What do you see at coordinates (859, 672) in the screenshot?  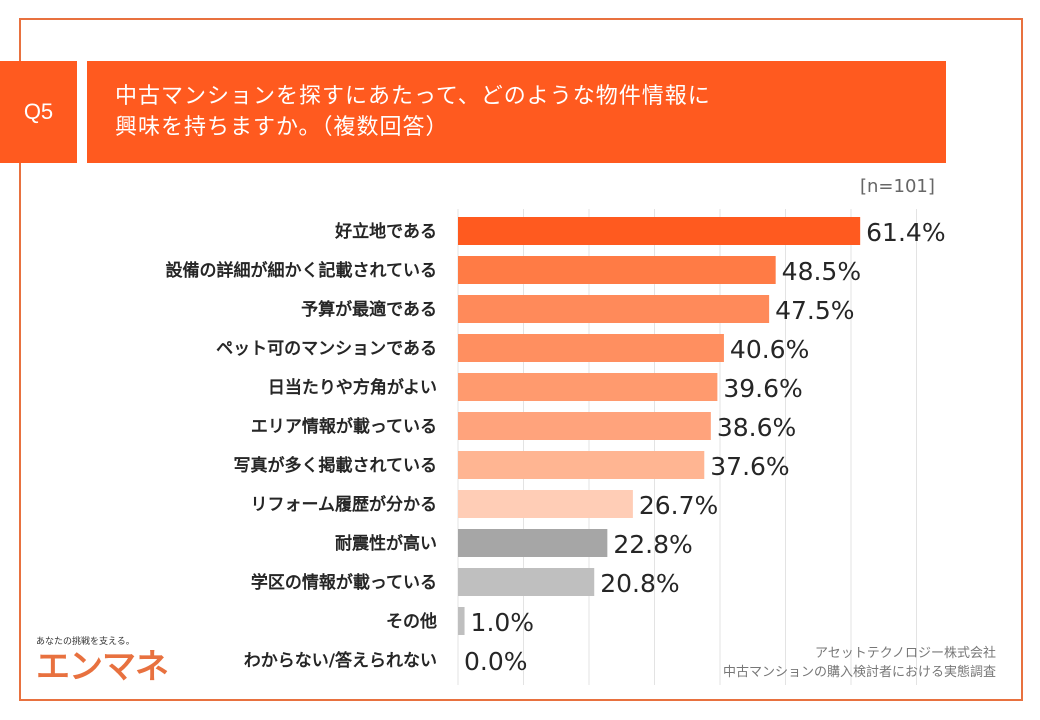 I see `source-survey: 中古マンションの購入検討者における実態調査` at bounding box center [859, 672].